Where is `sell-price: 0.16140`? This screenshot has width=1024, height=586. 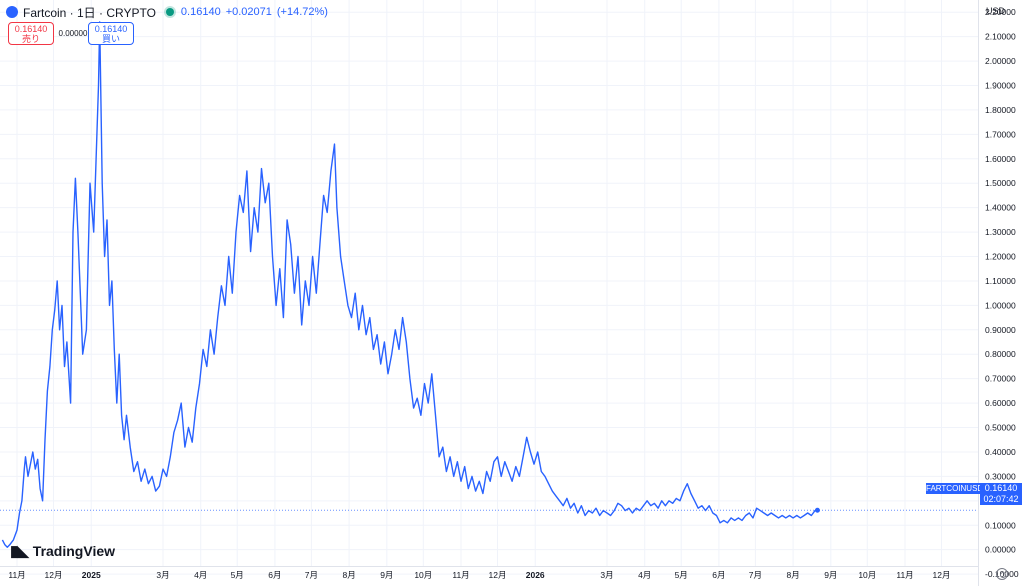 sell-price: 0.16140 is located at coordinates (31, 29).